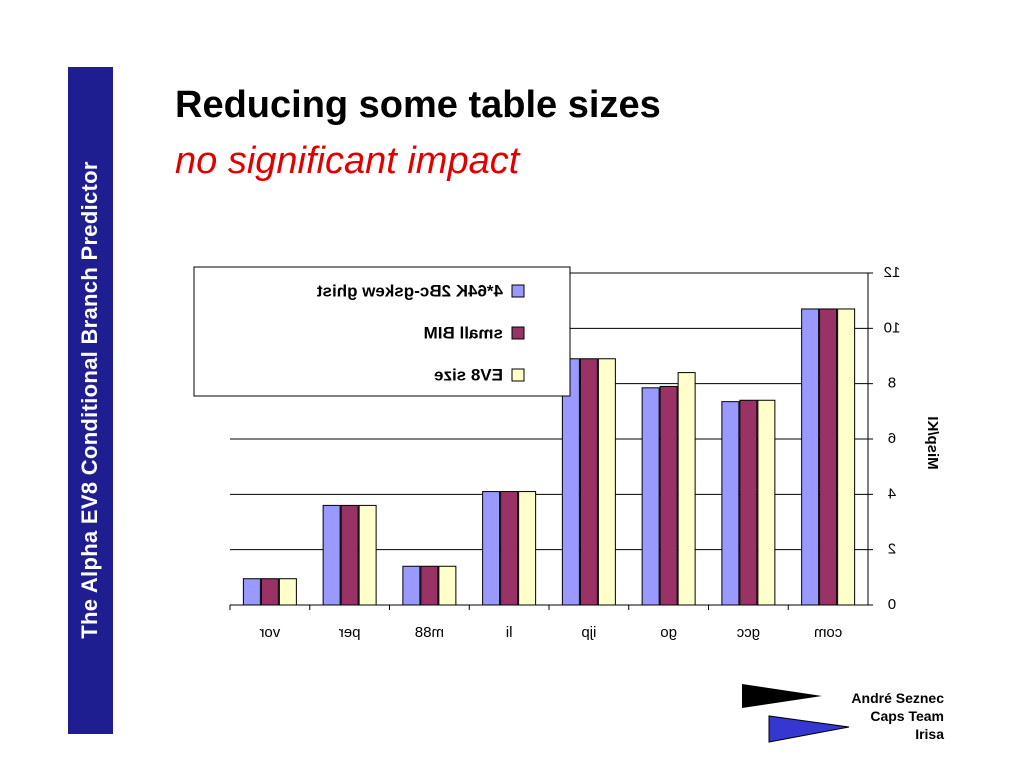  I want to click on footer-credits: André Seznec Caps Team Irisa, so click(897, 716).